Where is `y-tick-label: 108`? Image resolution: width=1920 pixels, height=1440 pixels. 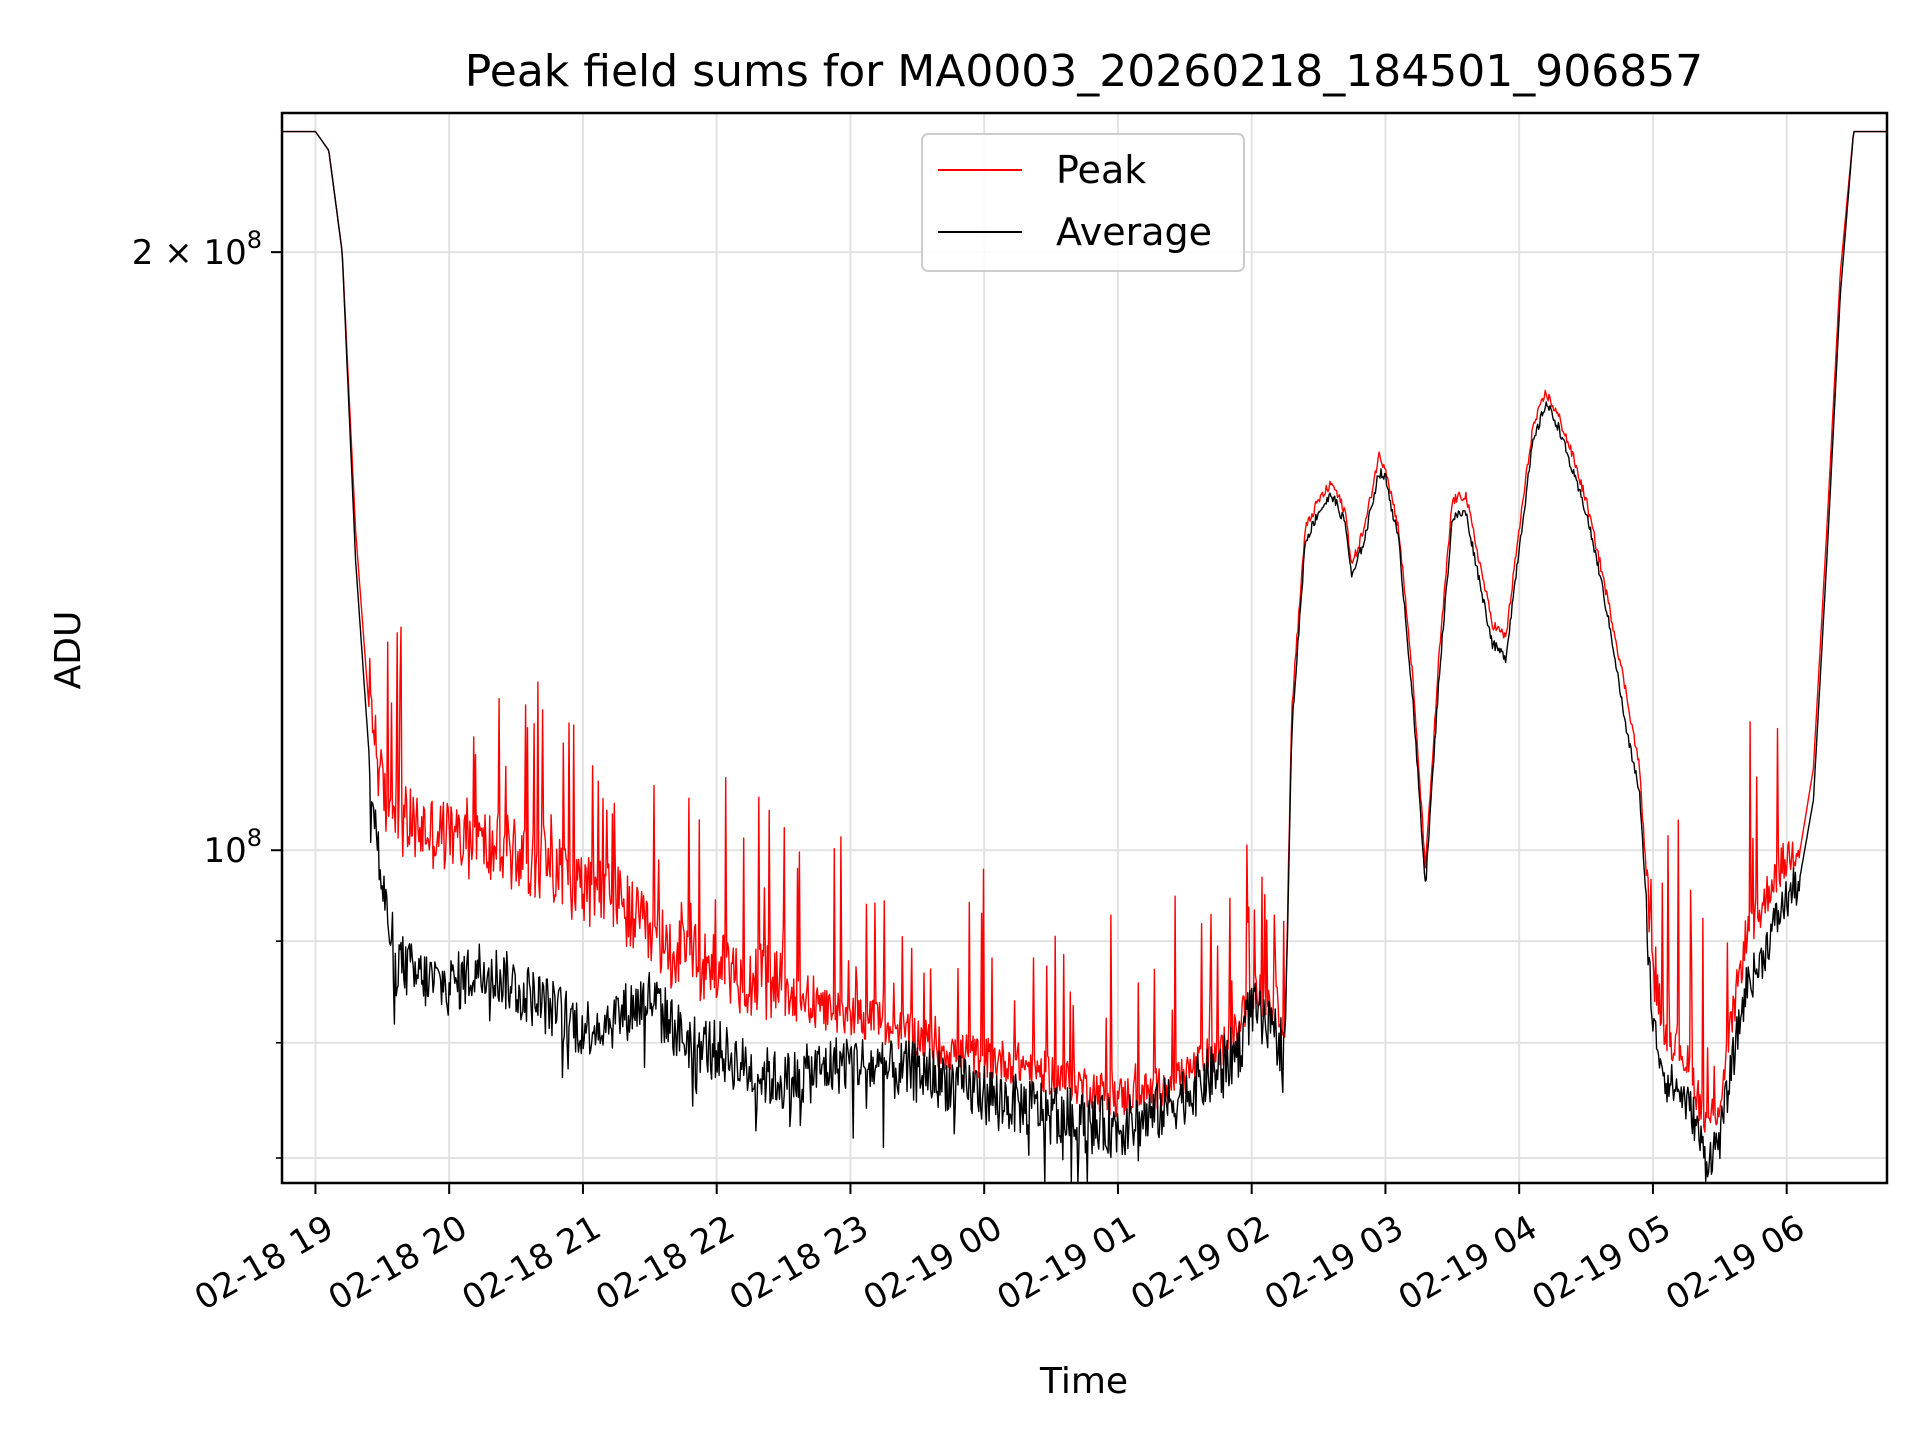 y-tick-label: 108 is located at coordinates (232, 847).